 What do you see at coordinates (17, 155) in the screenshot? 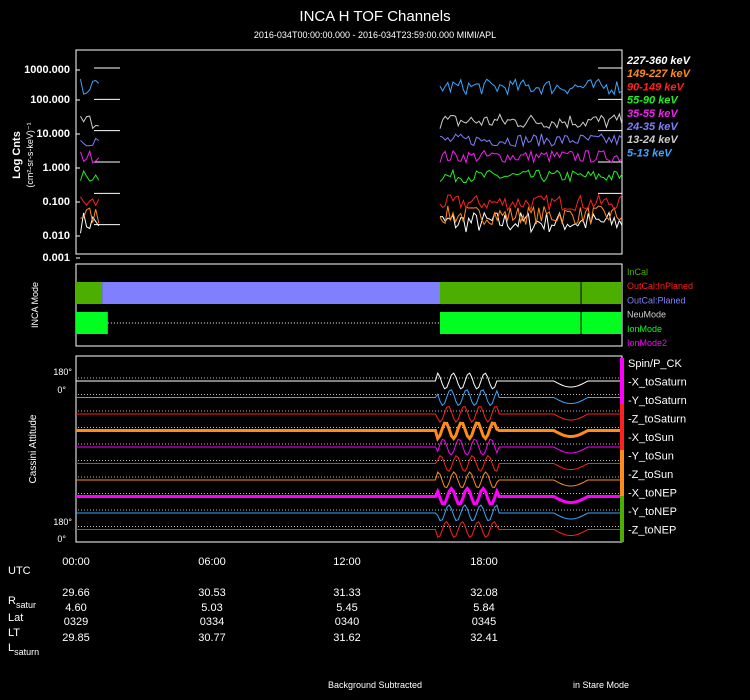
I see `tof-ylabel: Log Cnts` at bounding box center [17, 155].